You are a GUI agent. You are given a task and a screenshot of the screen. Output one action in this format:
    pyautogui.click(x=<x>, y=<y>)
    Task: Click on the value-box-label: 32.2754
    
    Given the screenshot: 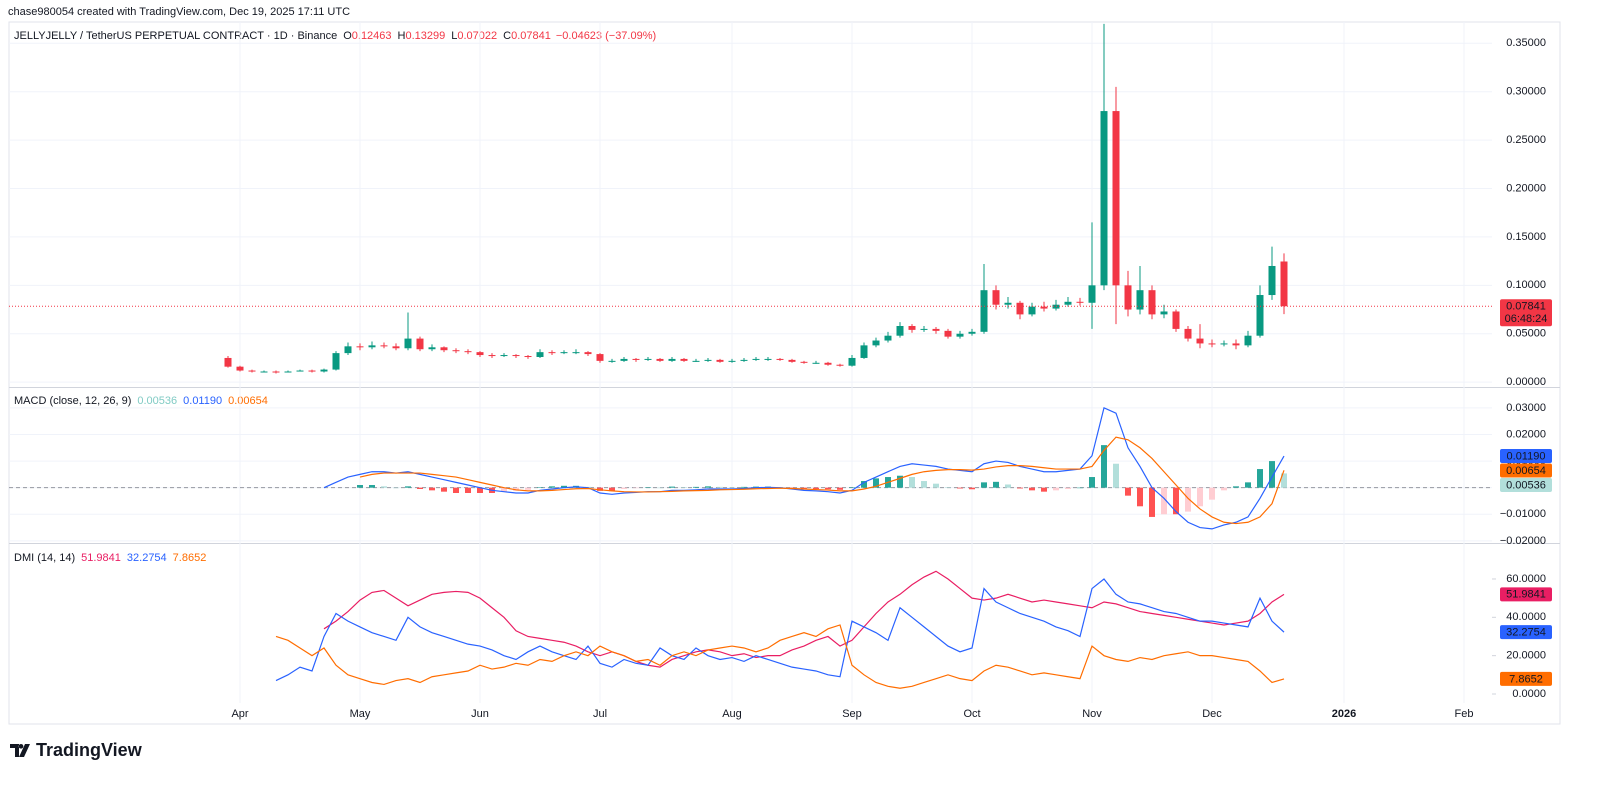 What is the action you would take?
    pyautogui.click(x=1526, y=633)
    